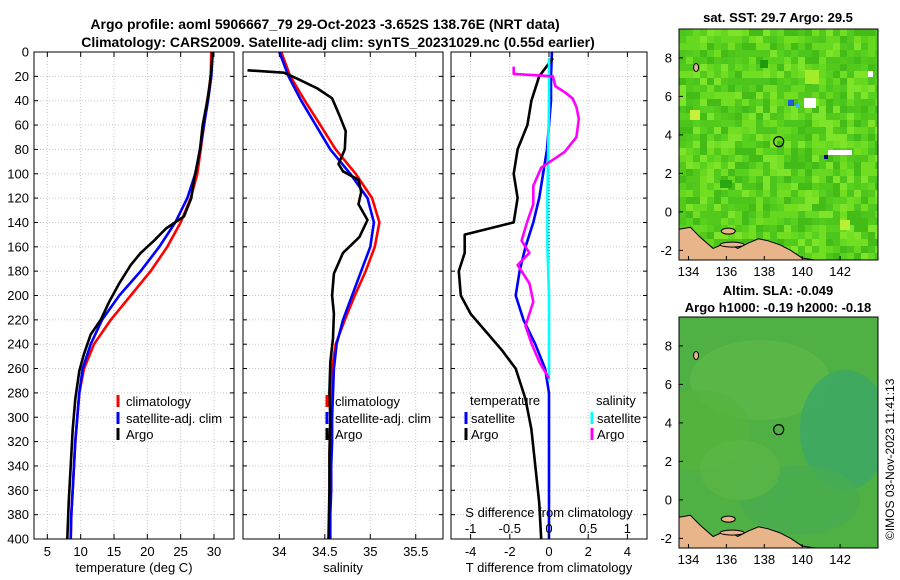  I want to click on ytick-label: 400, so click(18, 539).